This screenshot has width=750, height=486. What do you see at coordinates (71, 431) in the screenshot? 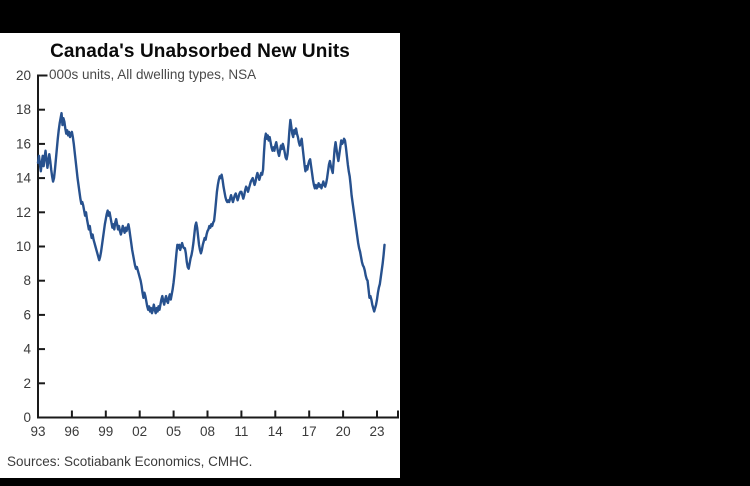
I see `x-tick-label: 96` at bounding box center [71, 431].